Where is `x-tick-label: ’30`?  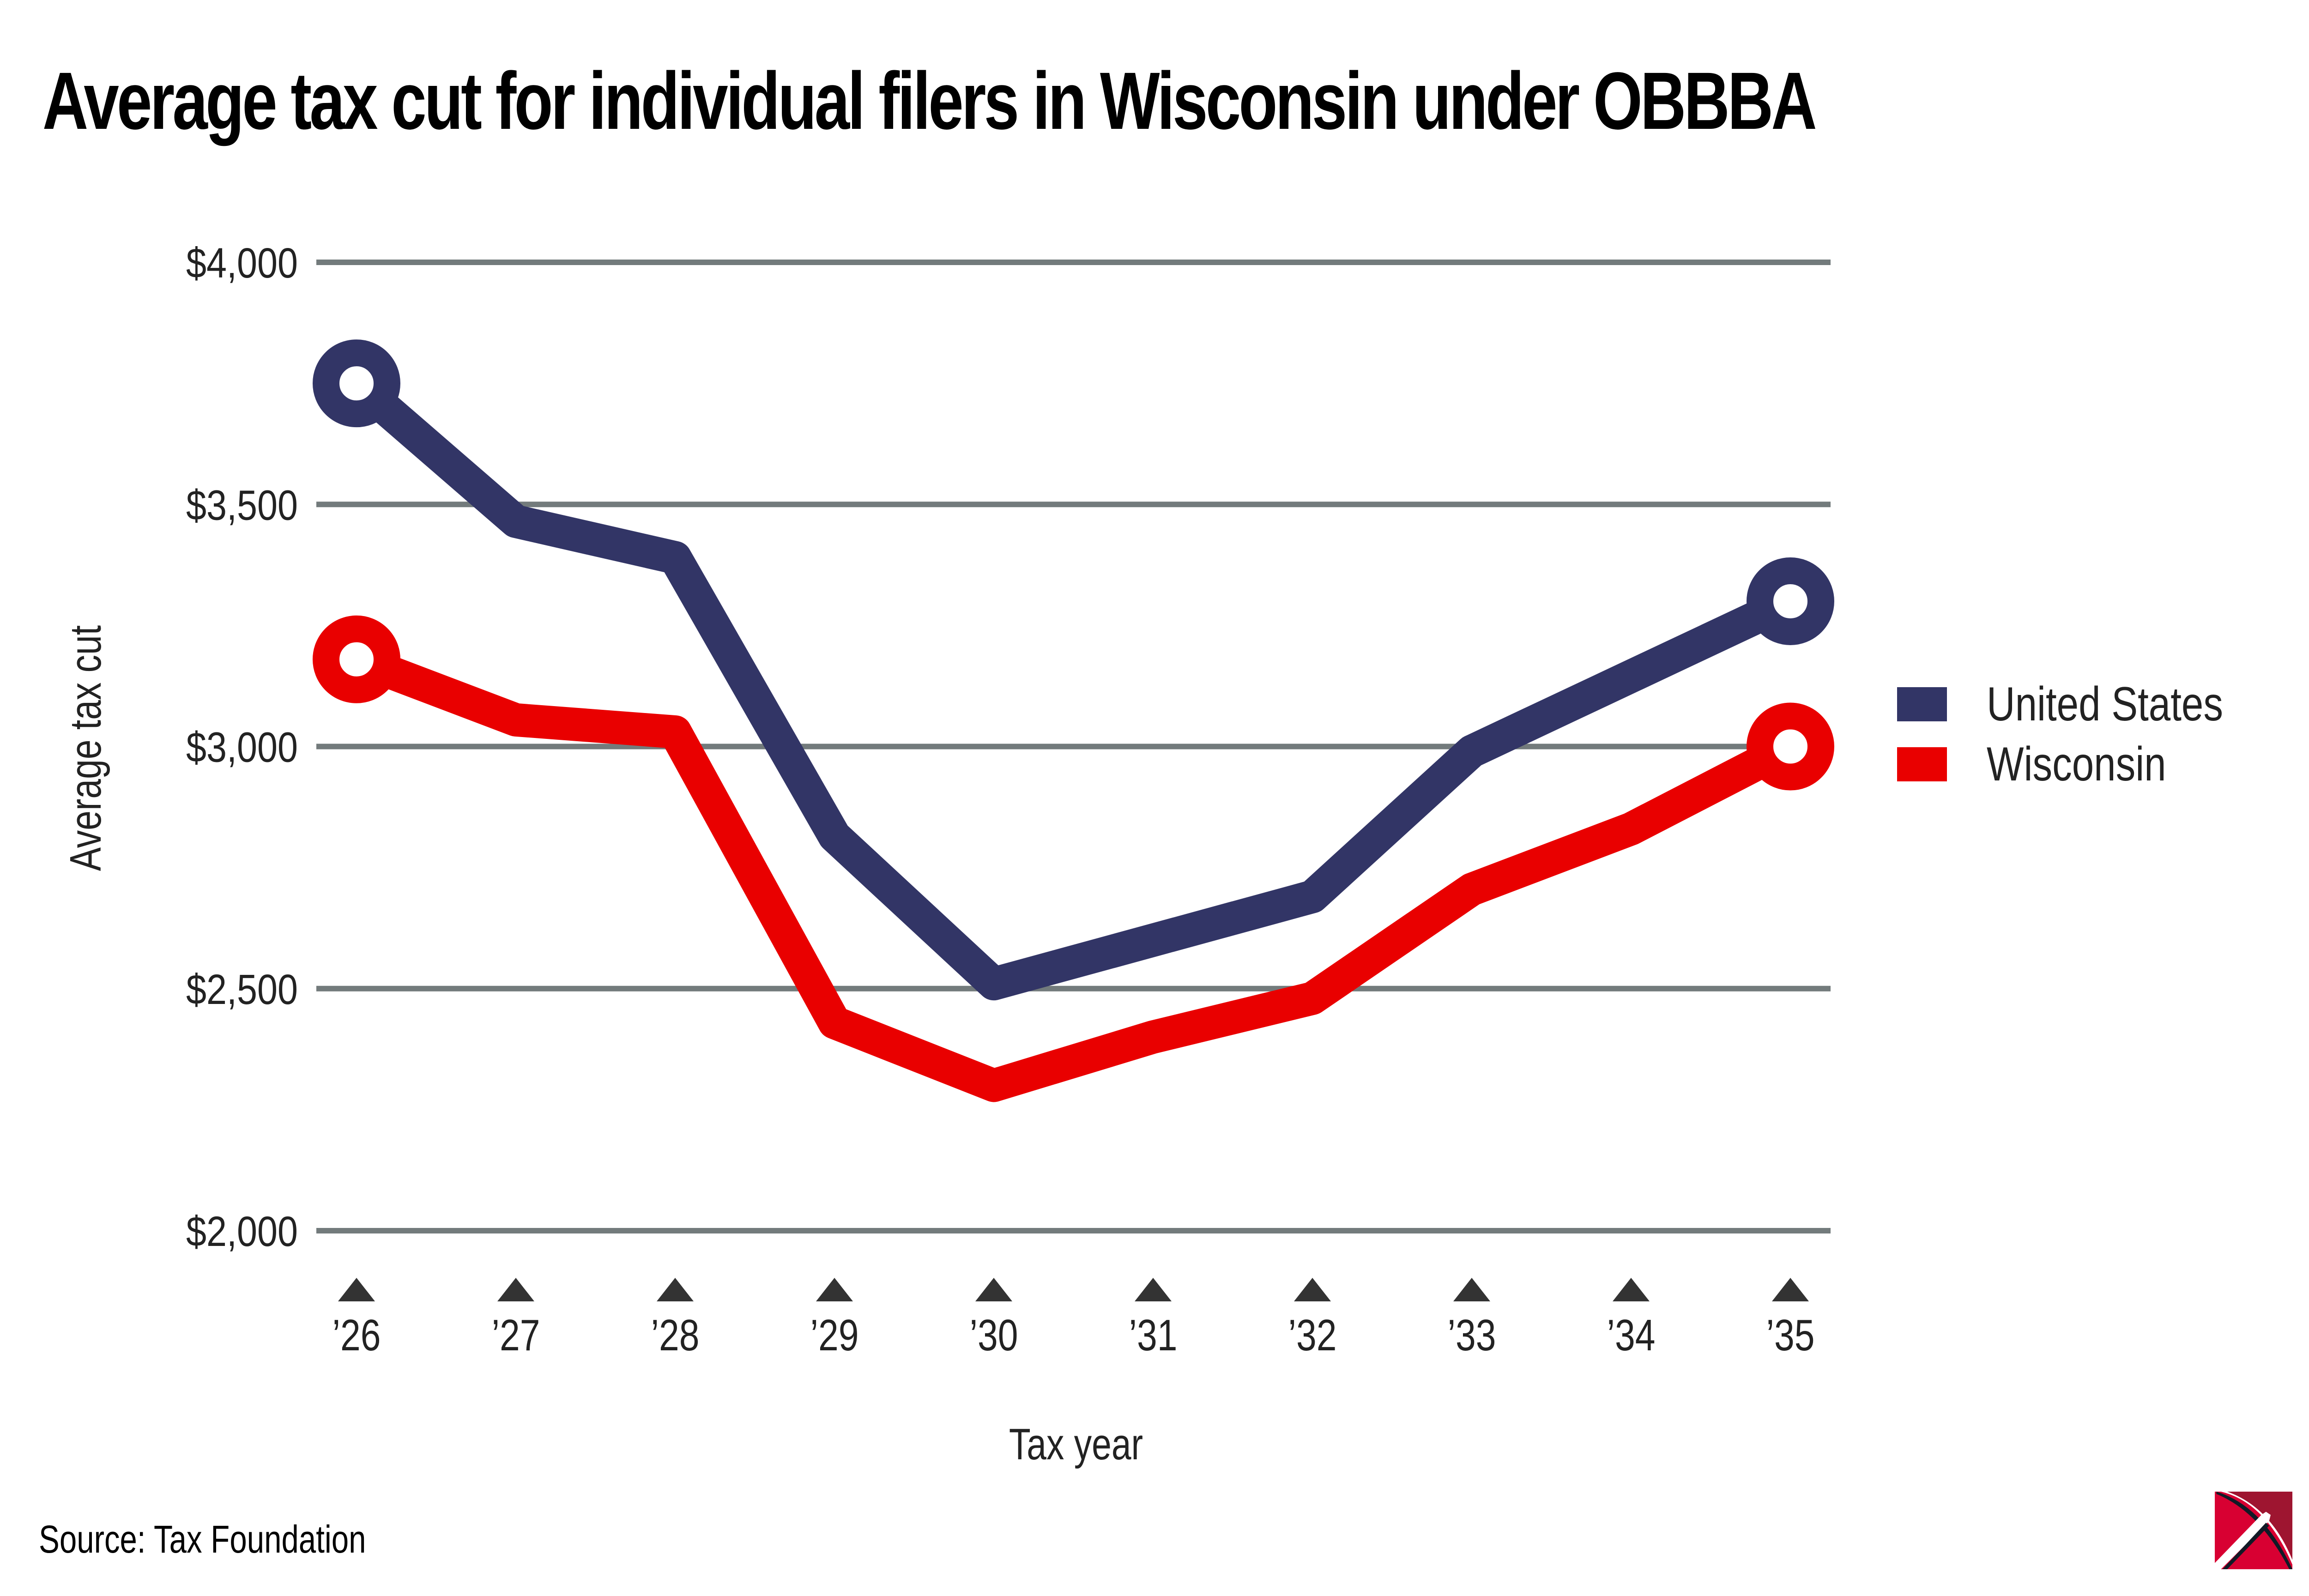 x-tick-label: ’30 is located at coordinates (993, 1335).